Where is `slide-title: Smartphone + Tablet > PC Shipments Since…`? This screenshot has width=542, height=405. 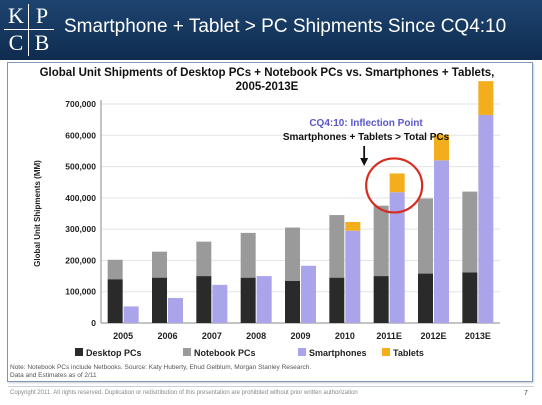 slide-title: Smartphone + Tablet > PC Shipments Since… is located at coordinates (285, 26).